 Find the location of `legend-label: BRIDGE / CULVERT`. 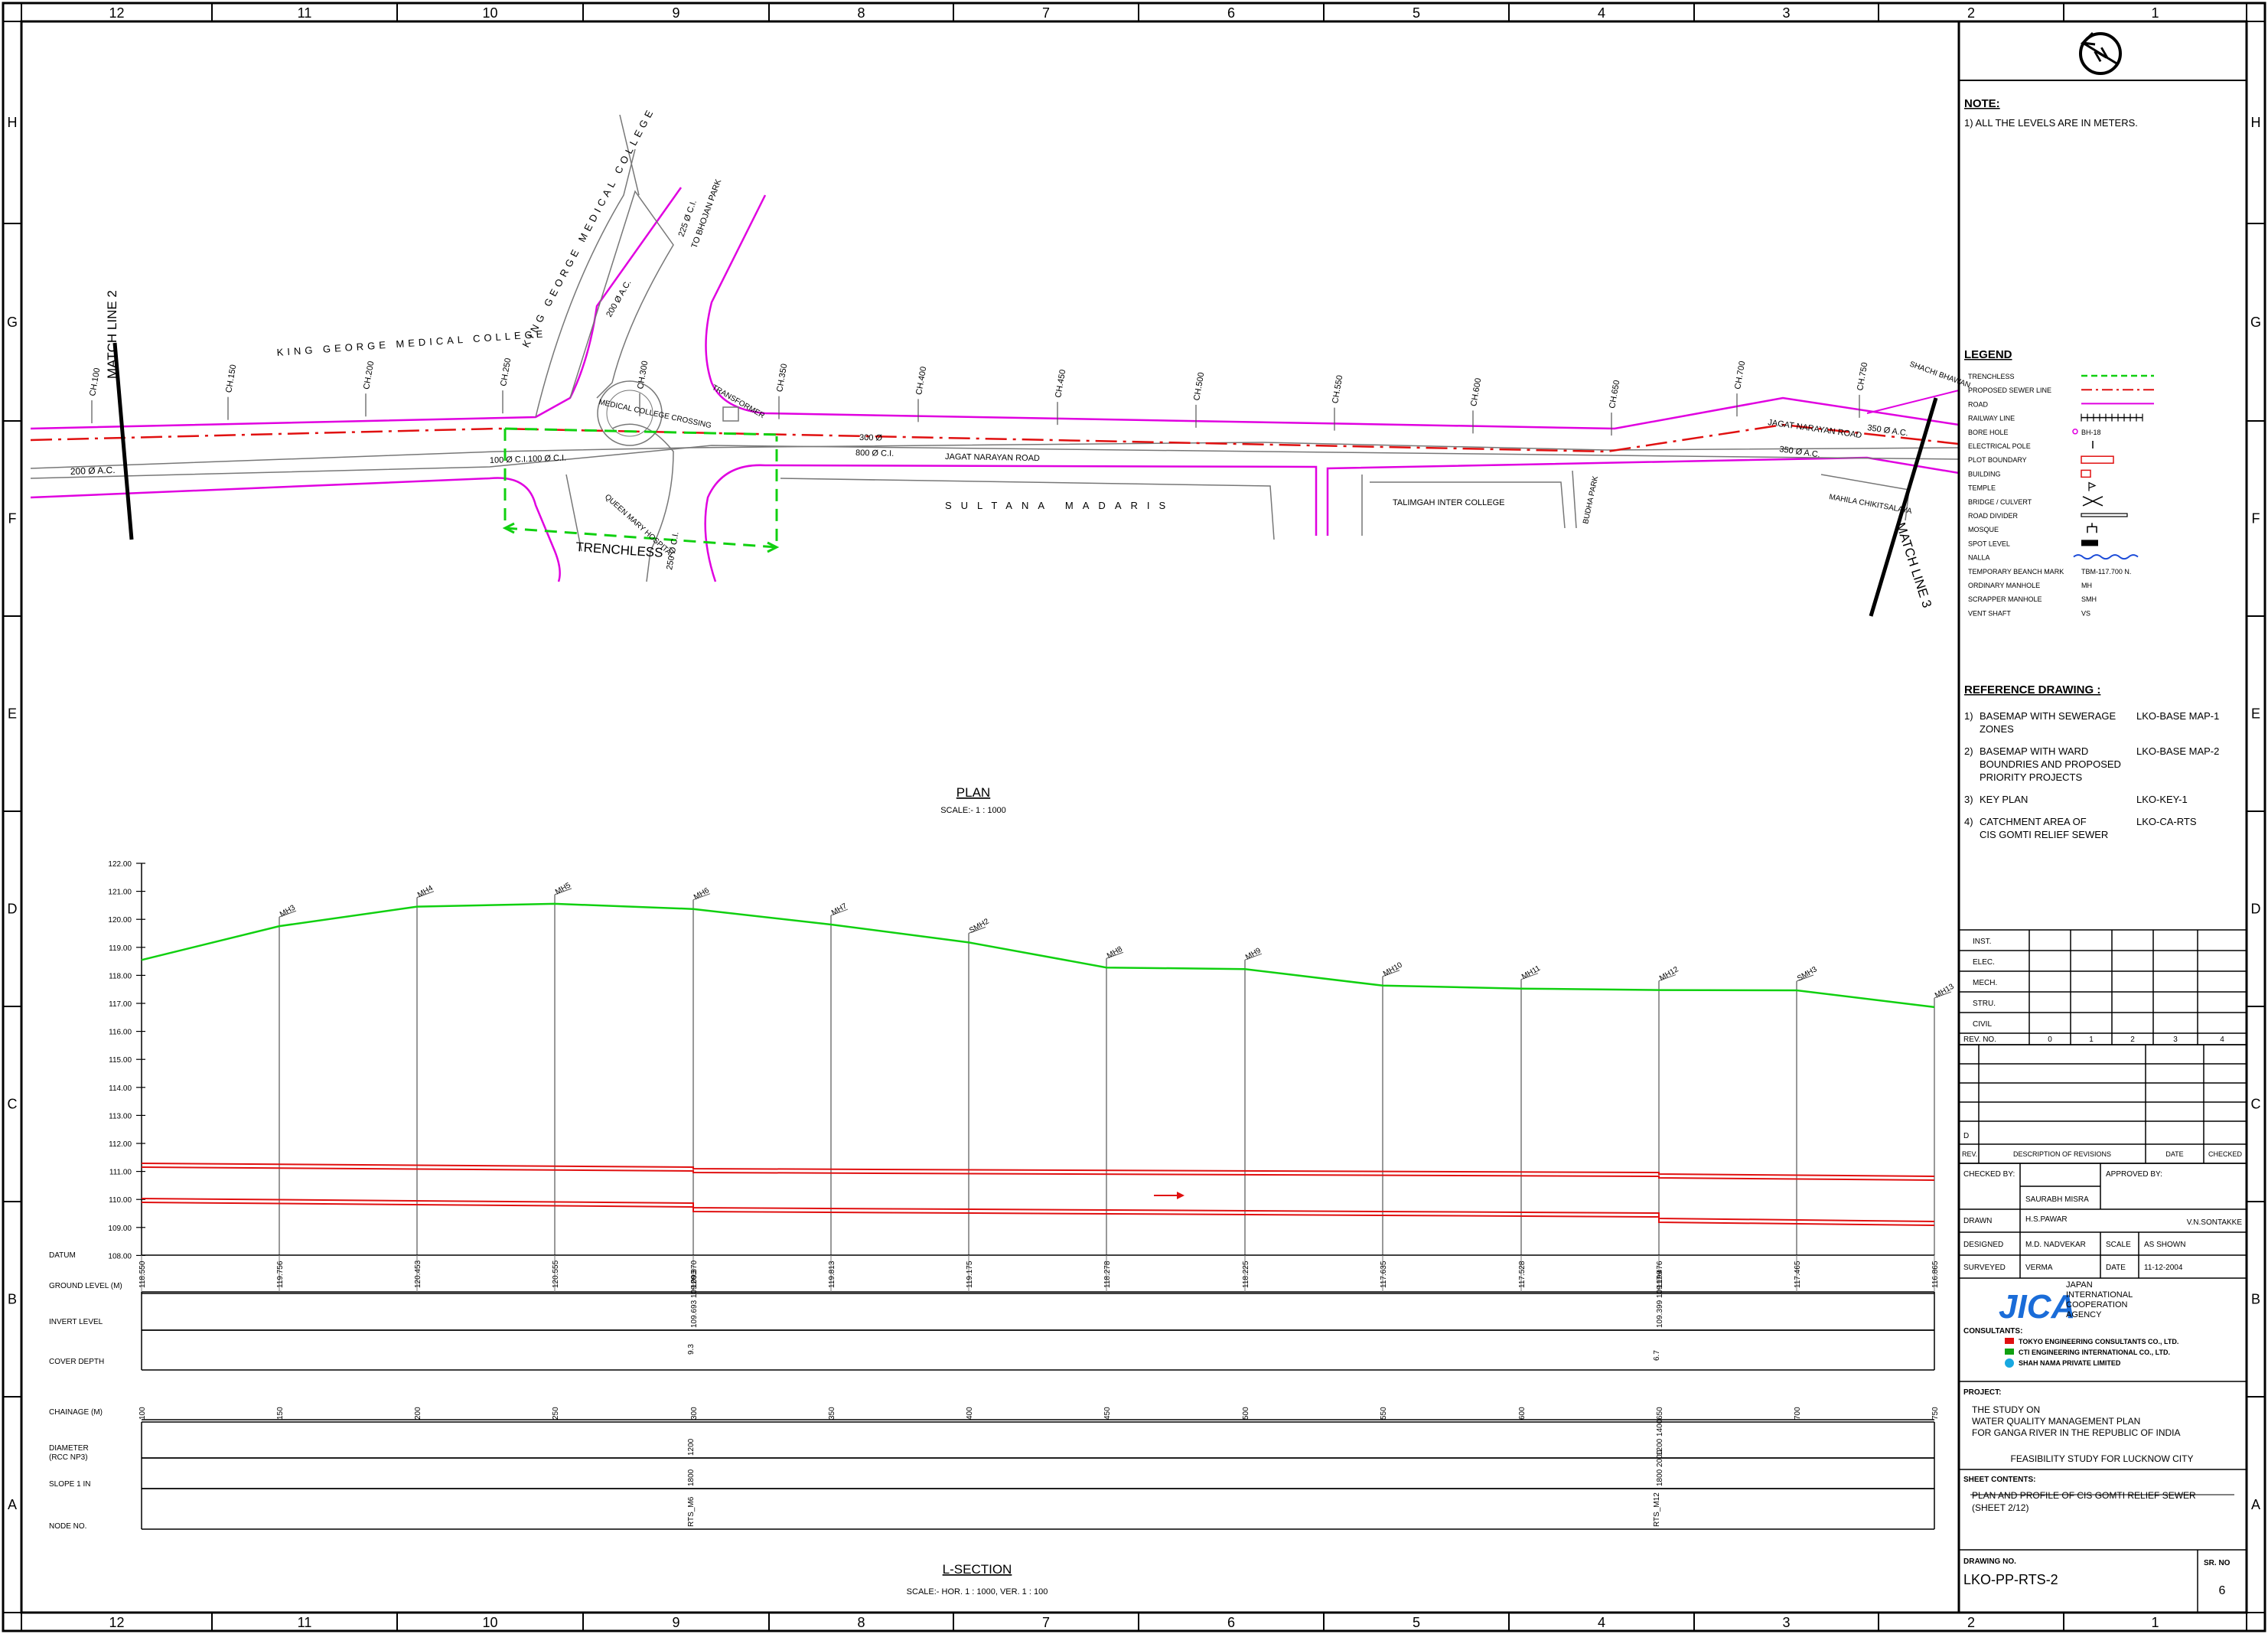

legend-label: BRIDGE / CULVERT is located at coordinates (2000, 502).